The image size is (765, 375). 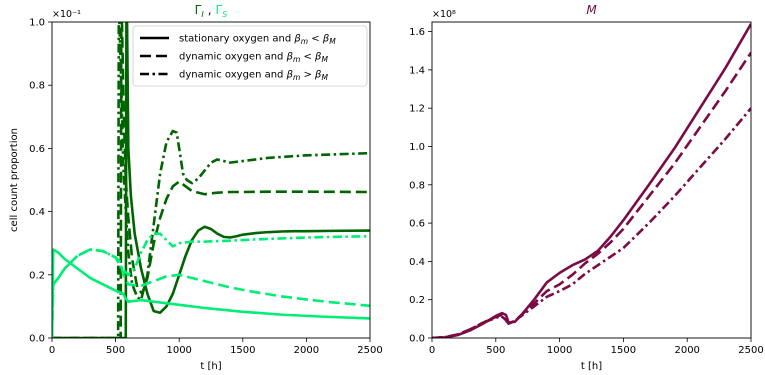 I want to click on legend-label: stationary oxygen and βm < βM, so click(x=257, y=40).